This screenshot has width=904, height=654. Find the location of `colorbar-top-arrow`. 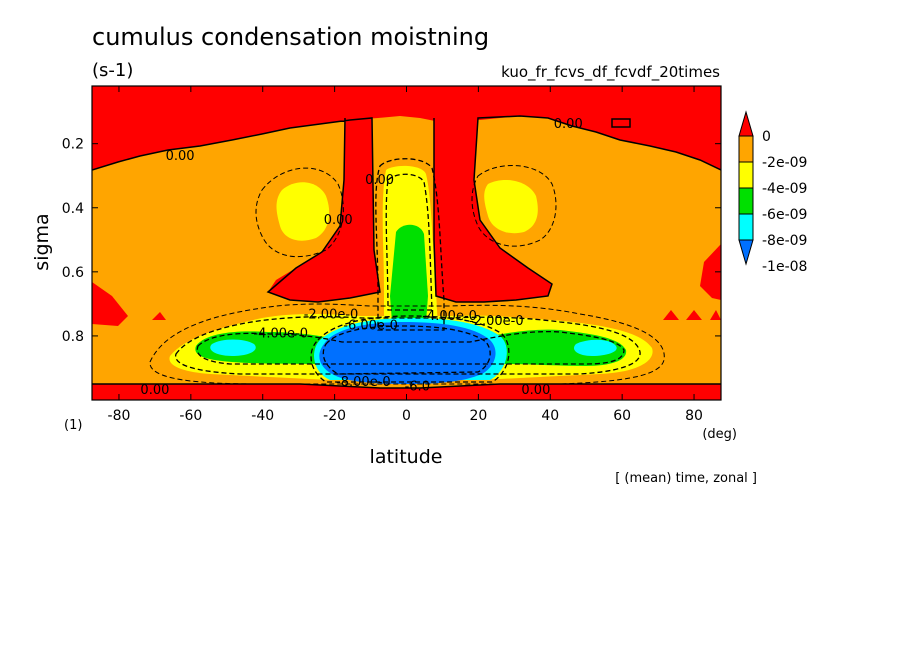

colorbar-top-arrow is located at coordinates (746, 123).